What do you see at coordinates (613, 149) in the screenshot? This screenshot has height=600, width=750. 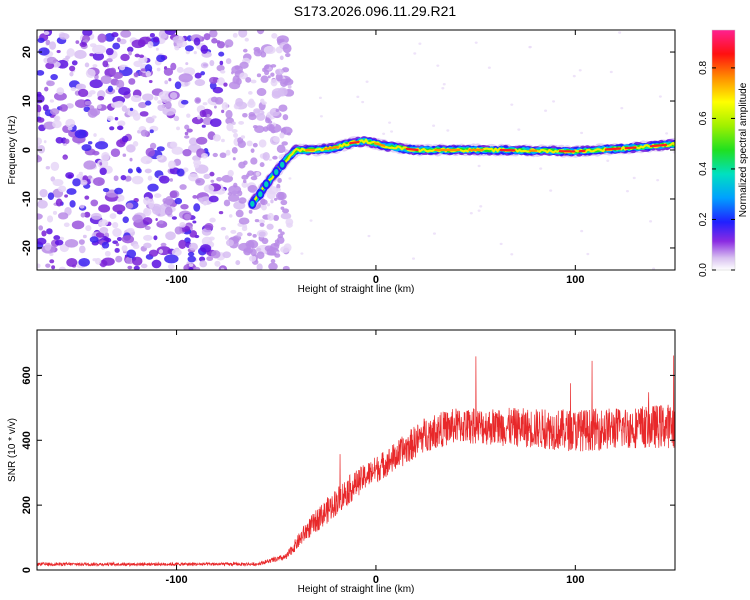 I see `ridge-peak` at bounding box center [613, 149].